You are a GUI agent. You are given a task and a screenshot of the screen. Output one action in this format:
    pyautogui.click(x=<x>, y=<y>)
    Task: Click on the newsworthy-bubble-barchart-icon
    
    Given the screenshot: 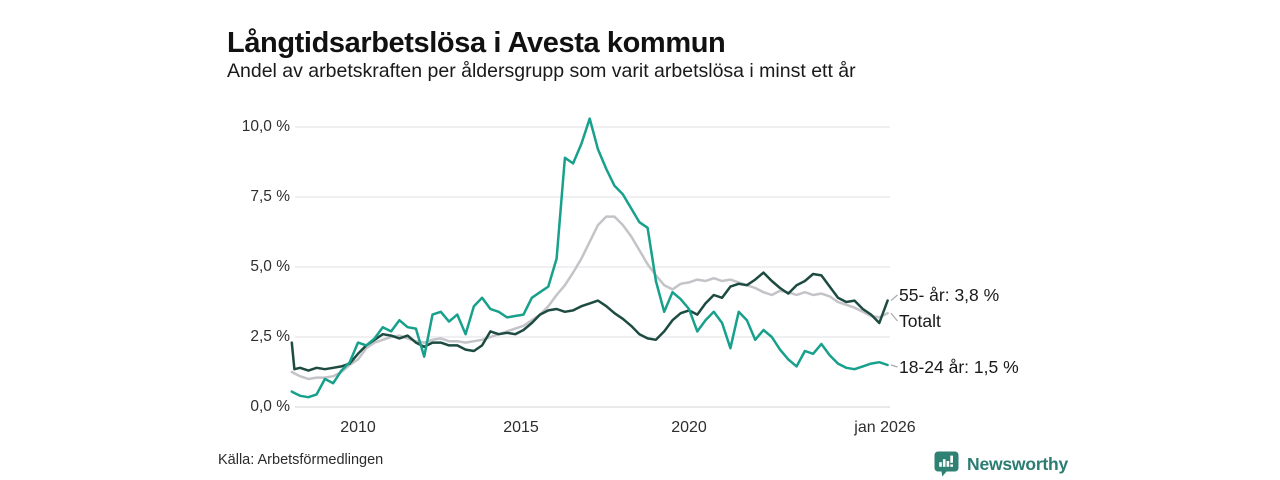 What is the action you would take?
    pyautogui.click(x=946, y=464)
    